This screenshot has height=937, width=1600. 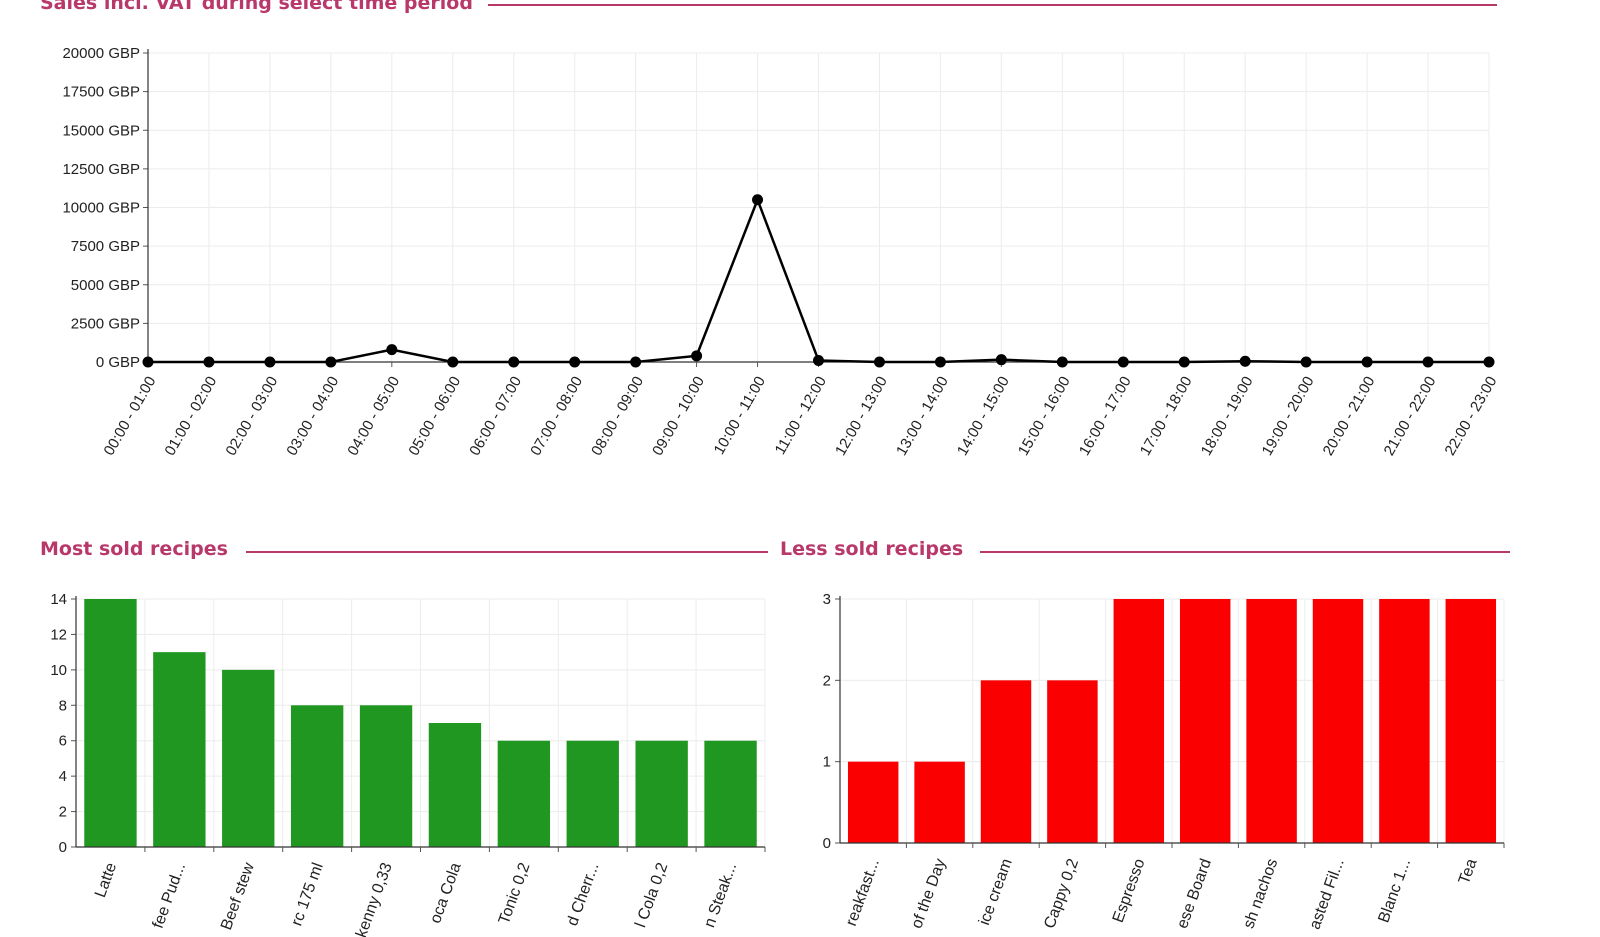 What do you see at coordinates (992, 5) in the screenshot?
I see `sales-title-rule` at bounding box center [992, 5].